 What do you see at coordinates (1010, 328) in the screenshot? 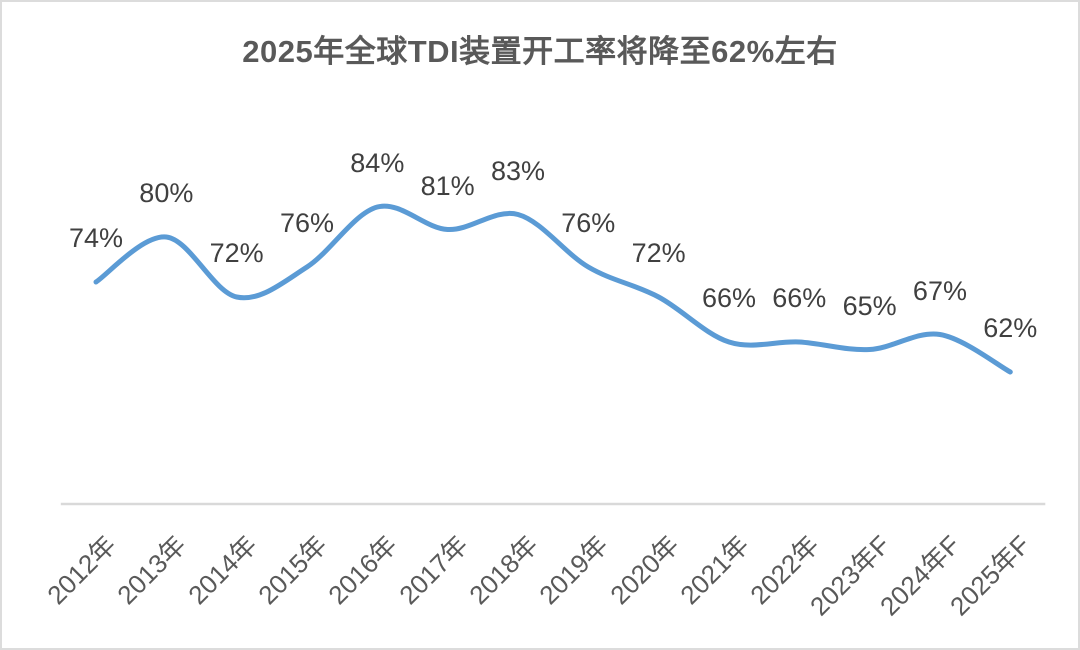
I see `data-label: 62%` at bounding box center [1010, 328].